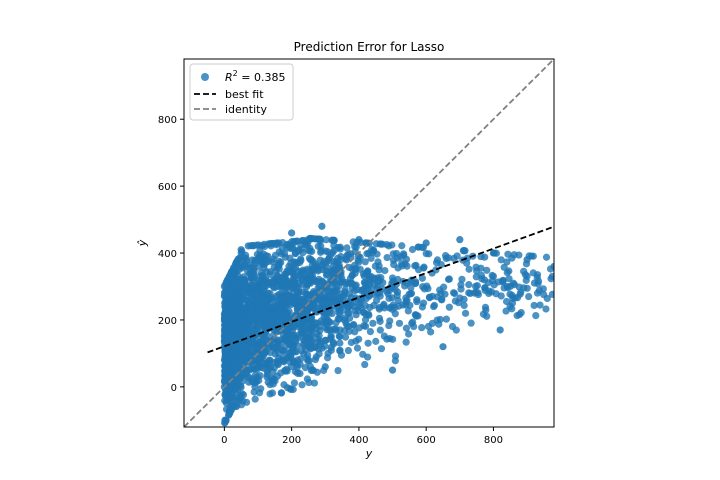 The image size is (720, 480). What do you see at coordinates (493, 440) in the screenshot?
I see `x-tick-label: 800` at bounding box center [493, 440].